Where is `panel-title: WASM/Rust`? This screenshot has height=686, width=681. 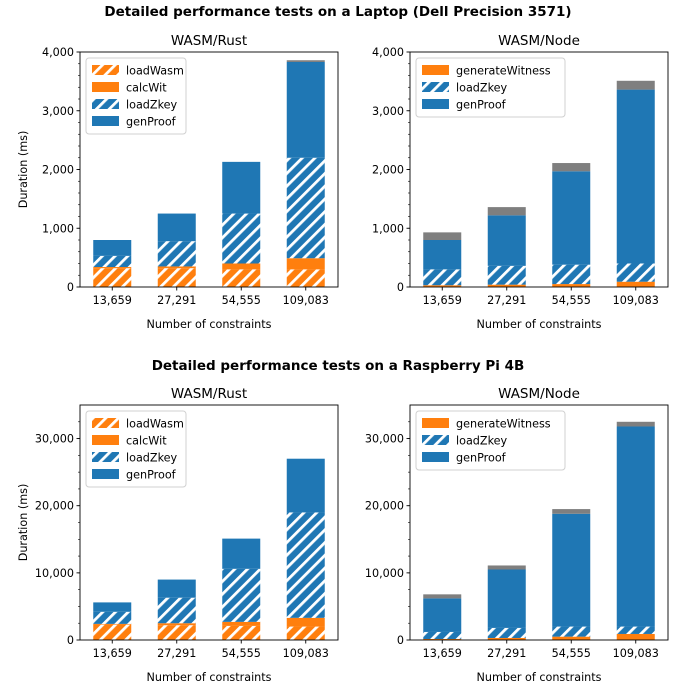
panel-title: WASM/Rust is located at coordinates (209, 41).